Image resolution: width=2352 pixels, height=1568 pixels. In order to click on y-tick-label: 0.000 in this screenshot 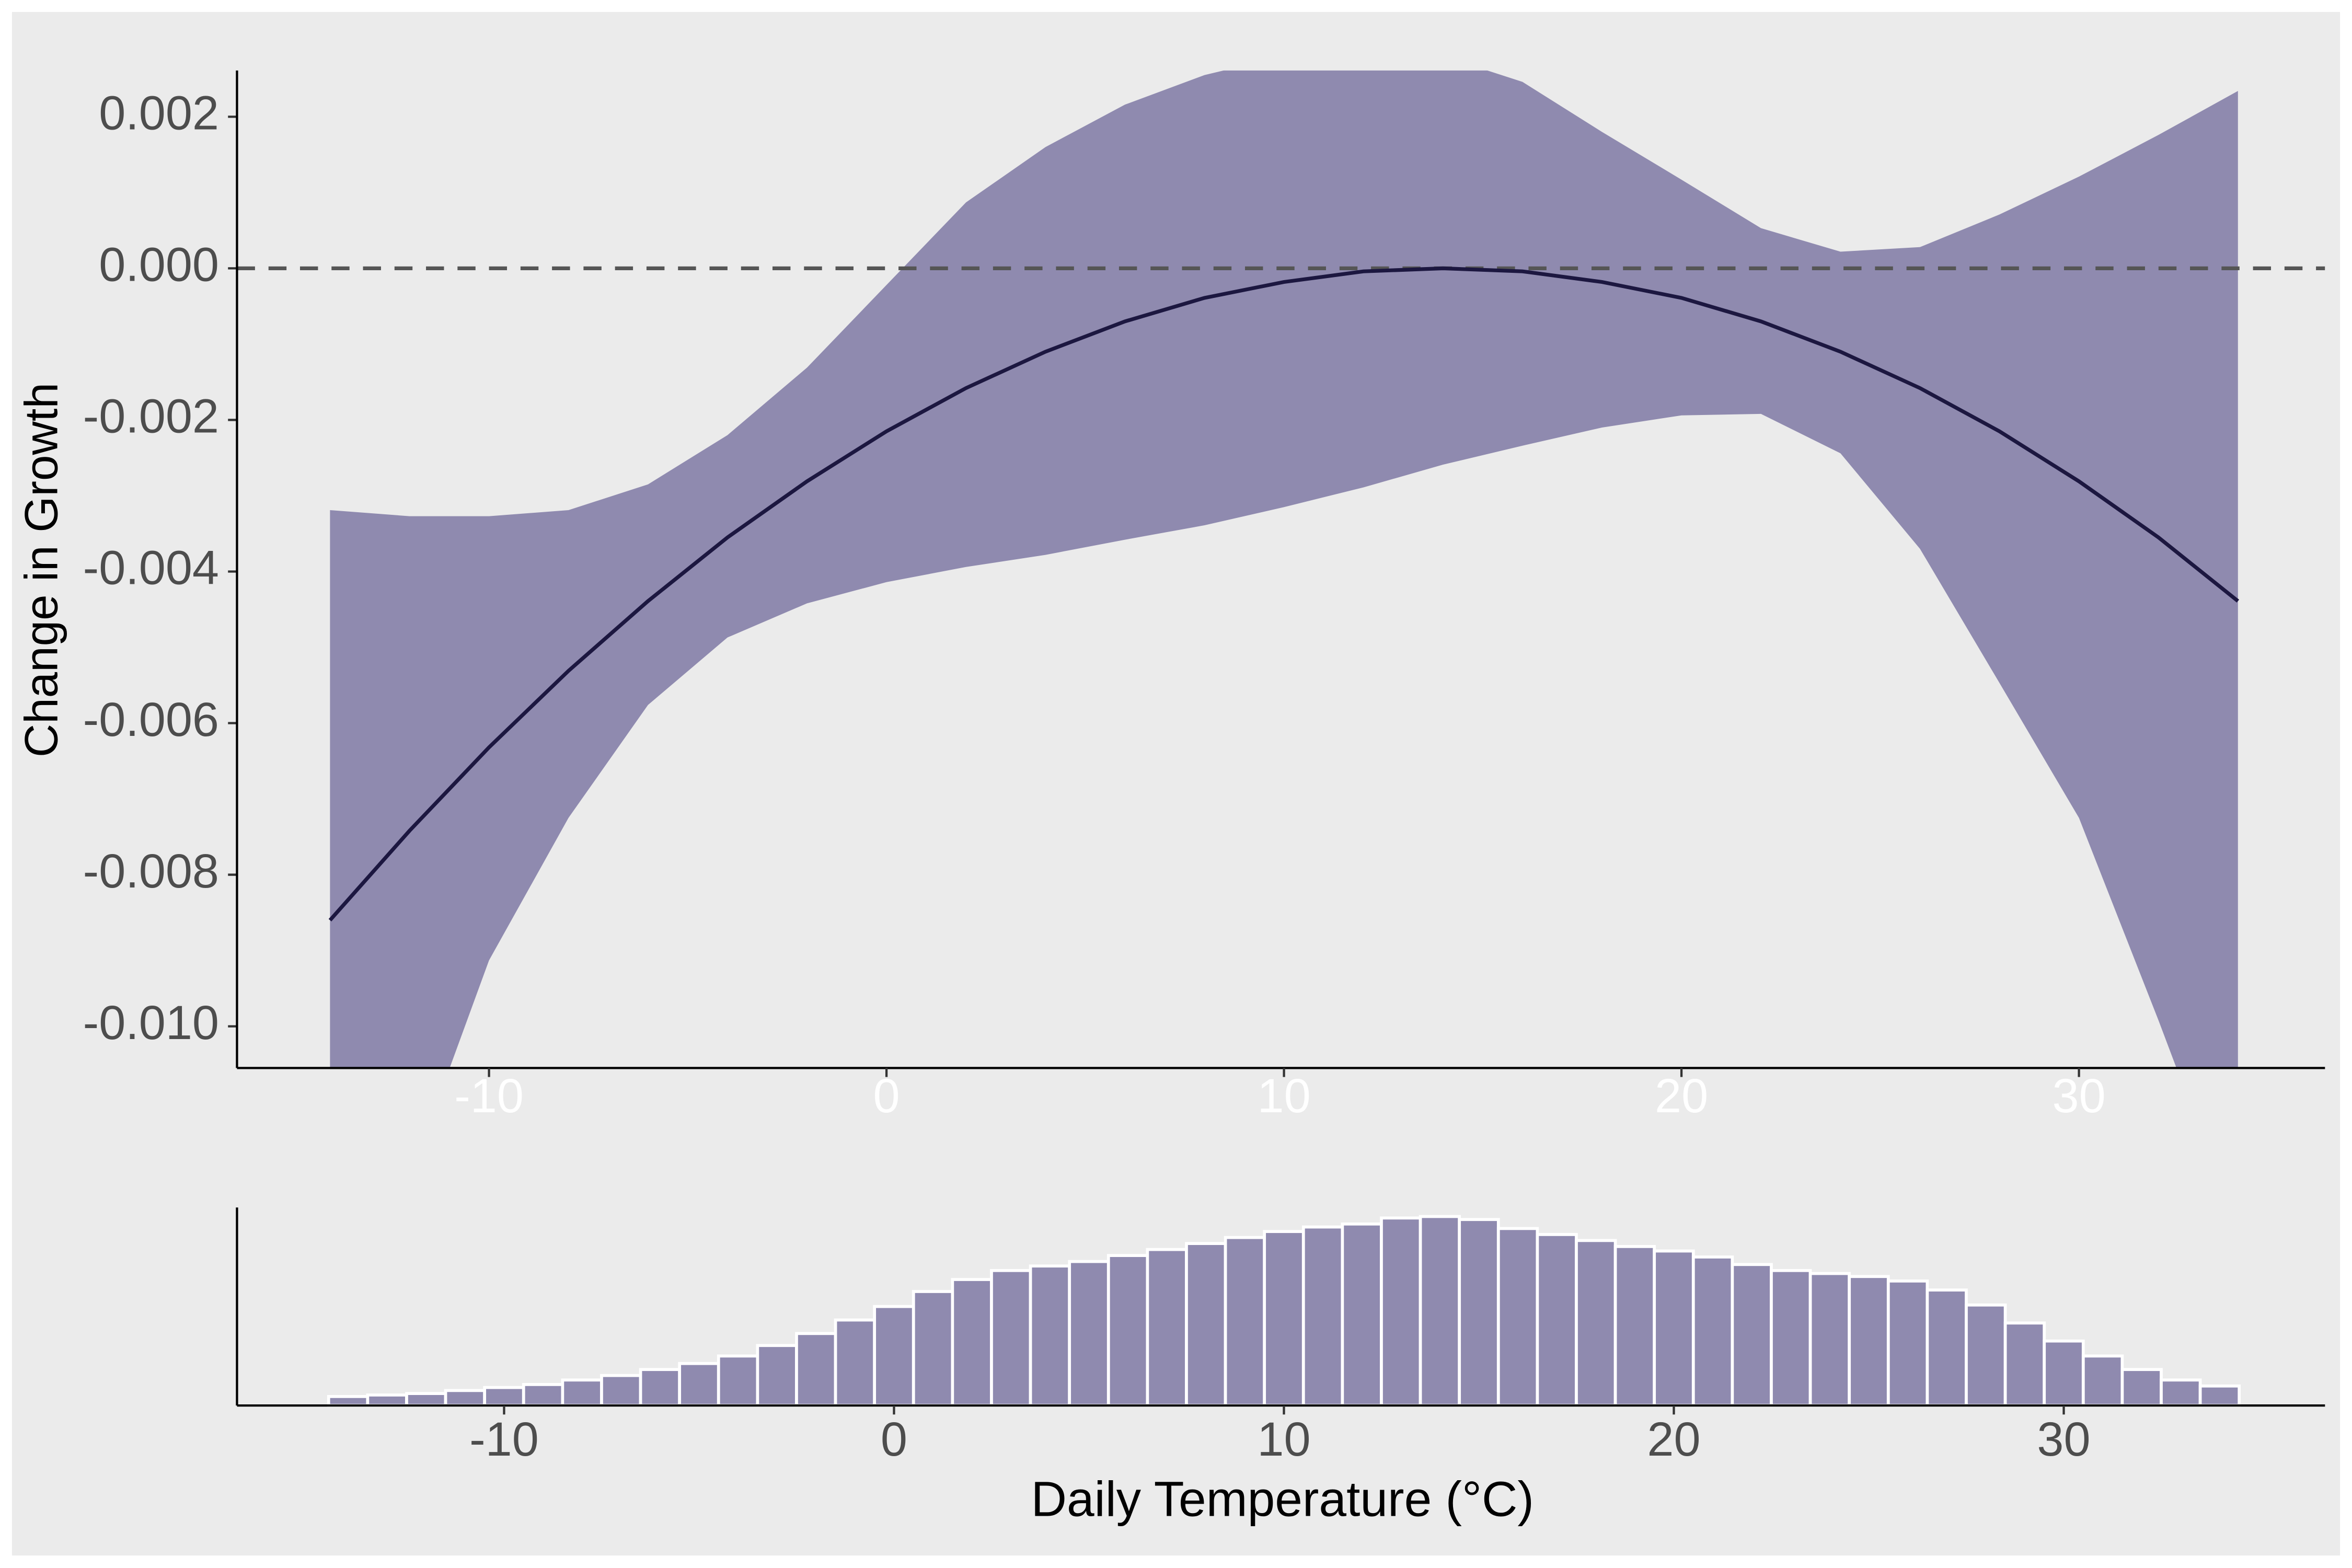, I will do `click(159, 265)`.